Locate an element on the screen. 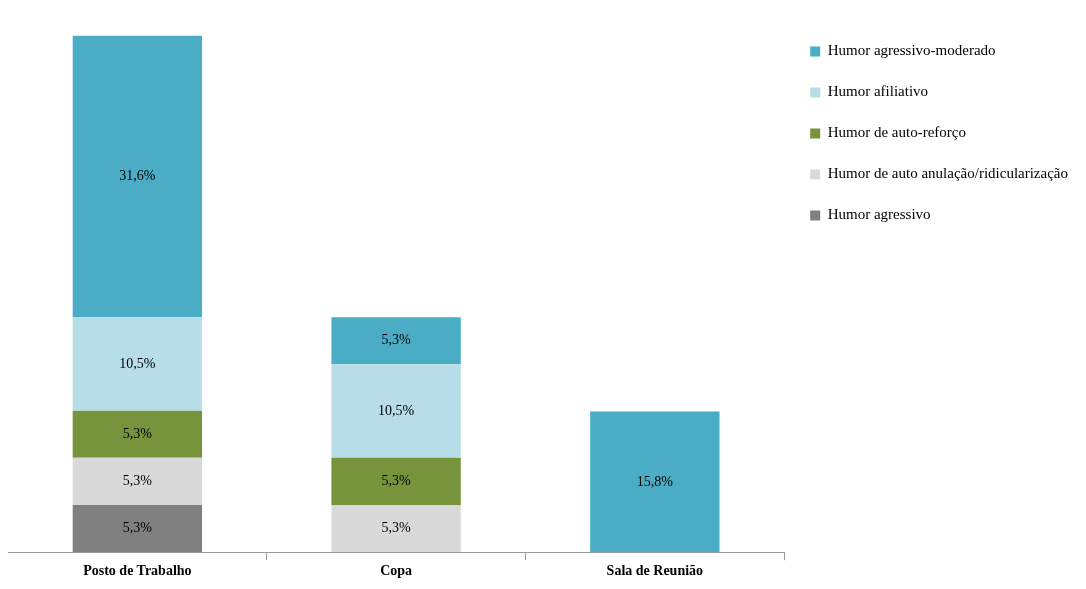  data-label: 15,8% is located at coordinates (655, 481).